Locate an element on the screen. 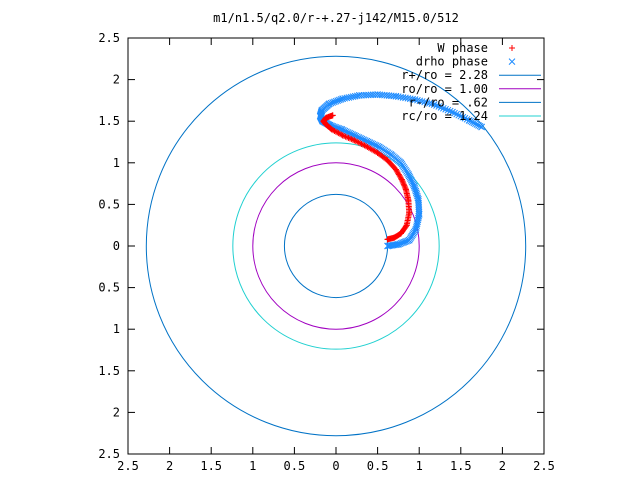  chart-title: m1/n1.5/q2.0/r-+.27-j142/M15.0/512 is located at coordinates (336, 18).